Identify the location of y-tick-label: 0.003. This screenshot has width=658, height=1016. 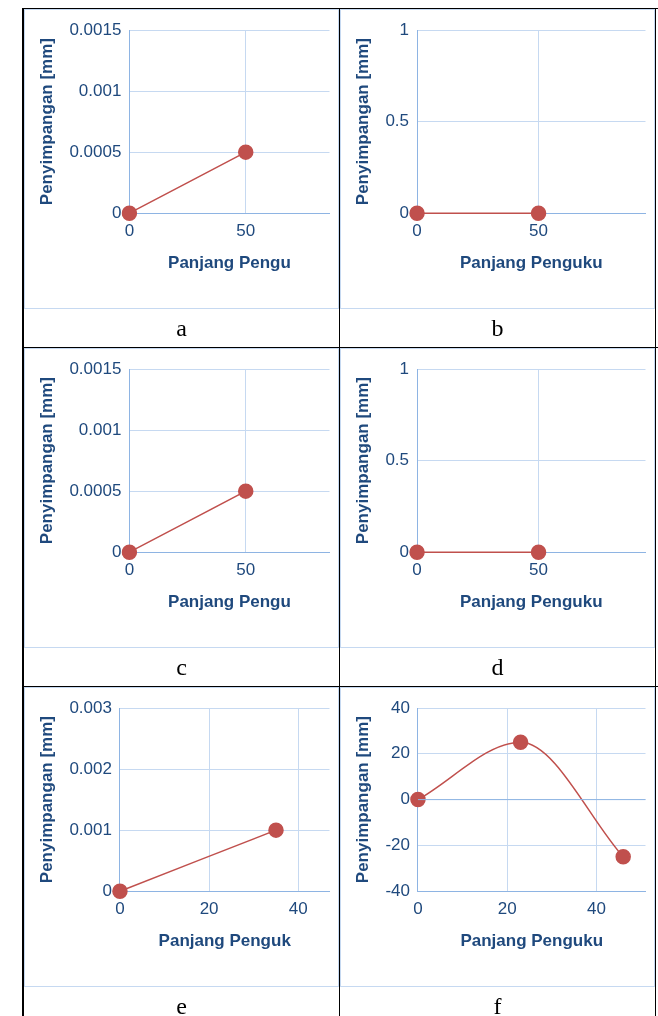
(90, 707).